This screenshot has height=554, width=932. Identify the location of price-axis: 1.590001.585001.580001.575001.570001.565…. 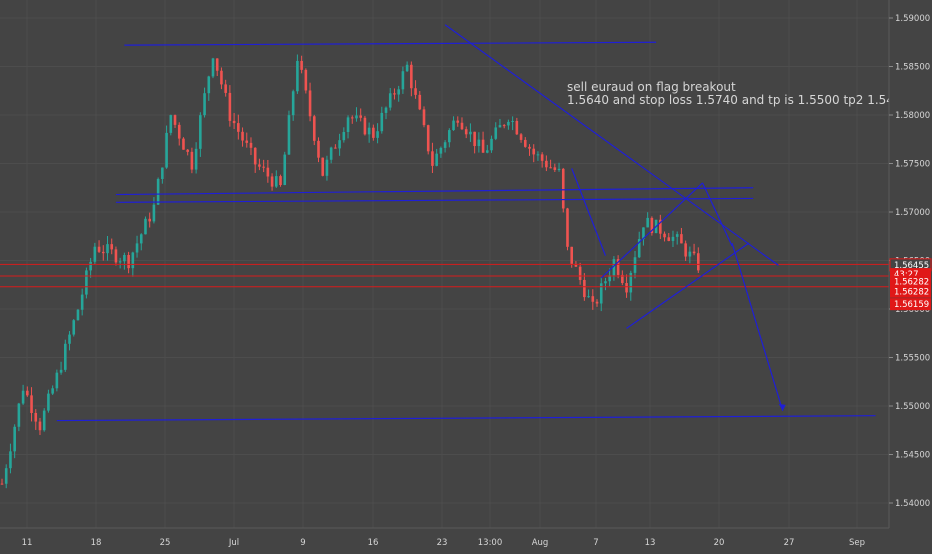
(910, 275).